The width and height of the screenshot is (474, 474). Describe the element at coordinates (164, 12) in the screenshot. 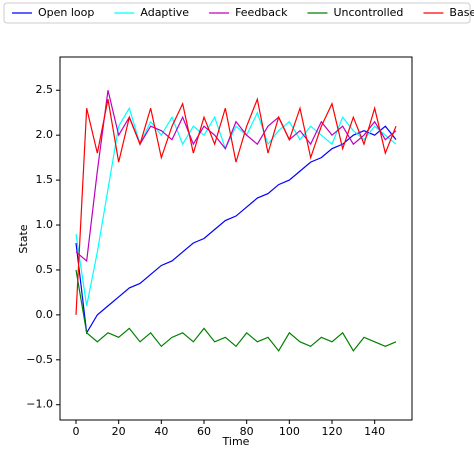

I see `legend-label: Adaptive` at that location.